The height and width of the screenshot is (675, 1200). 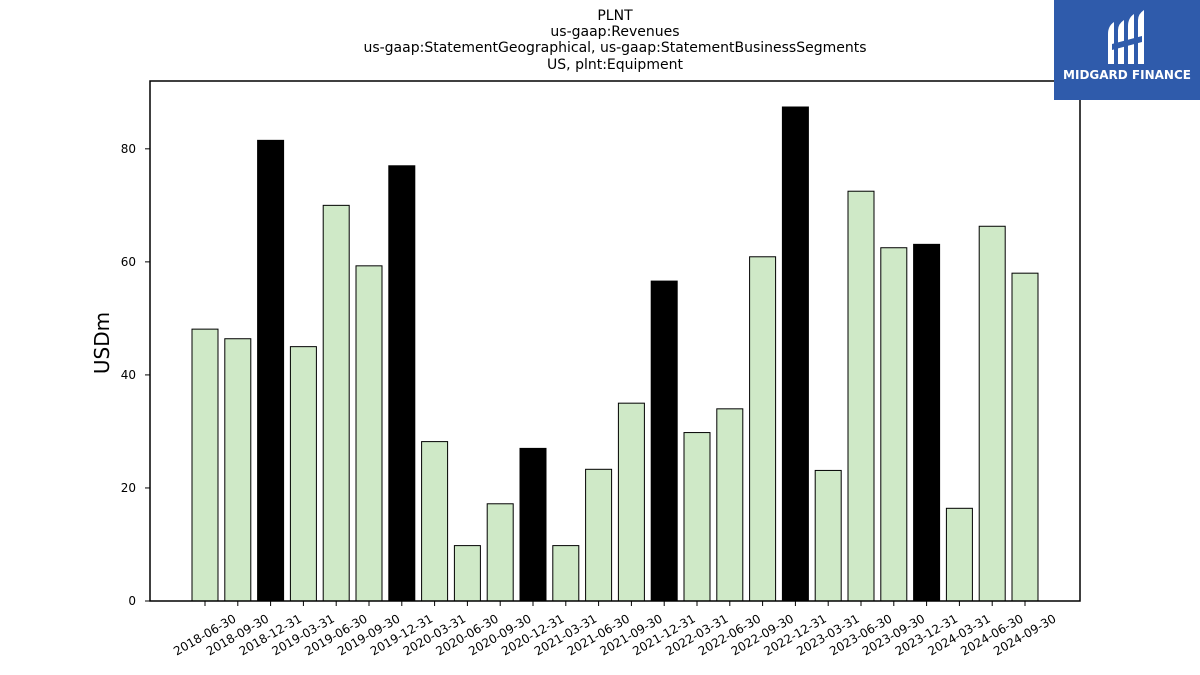 What do you see at coordinates (1127, 75) in the screenshot?
I see `logo-text: MIDGARD FINANCE` at bounding box center [1127, 75].